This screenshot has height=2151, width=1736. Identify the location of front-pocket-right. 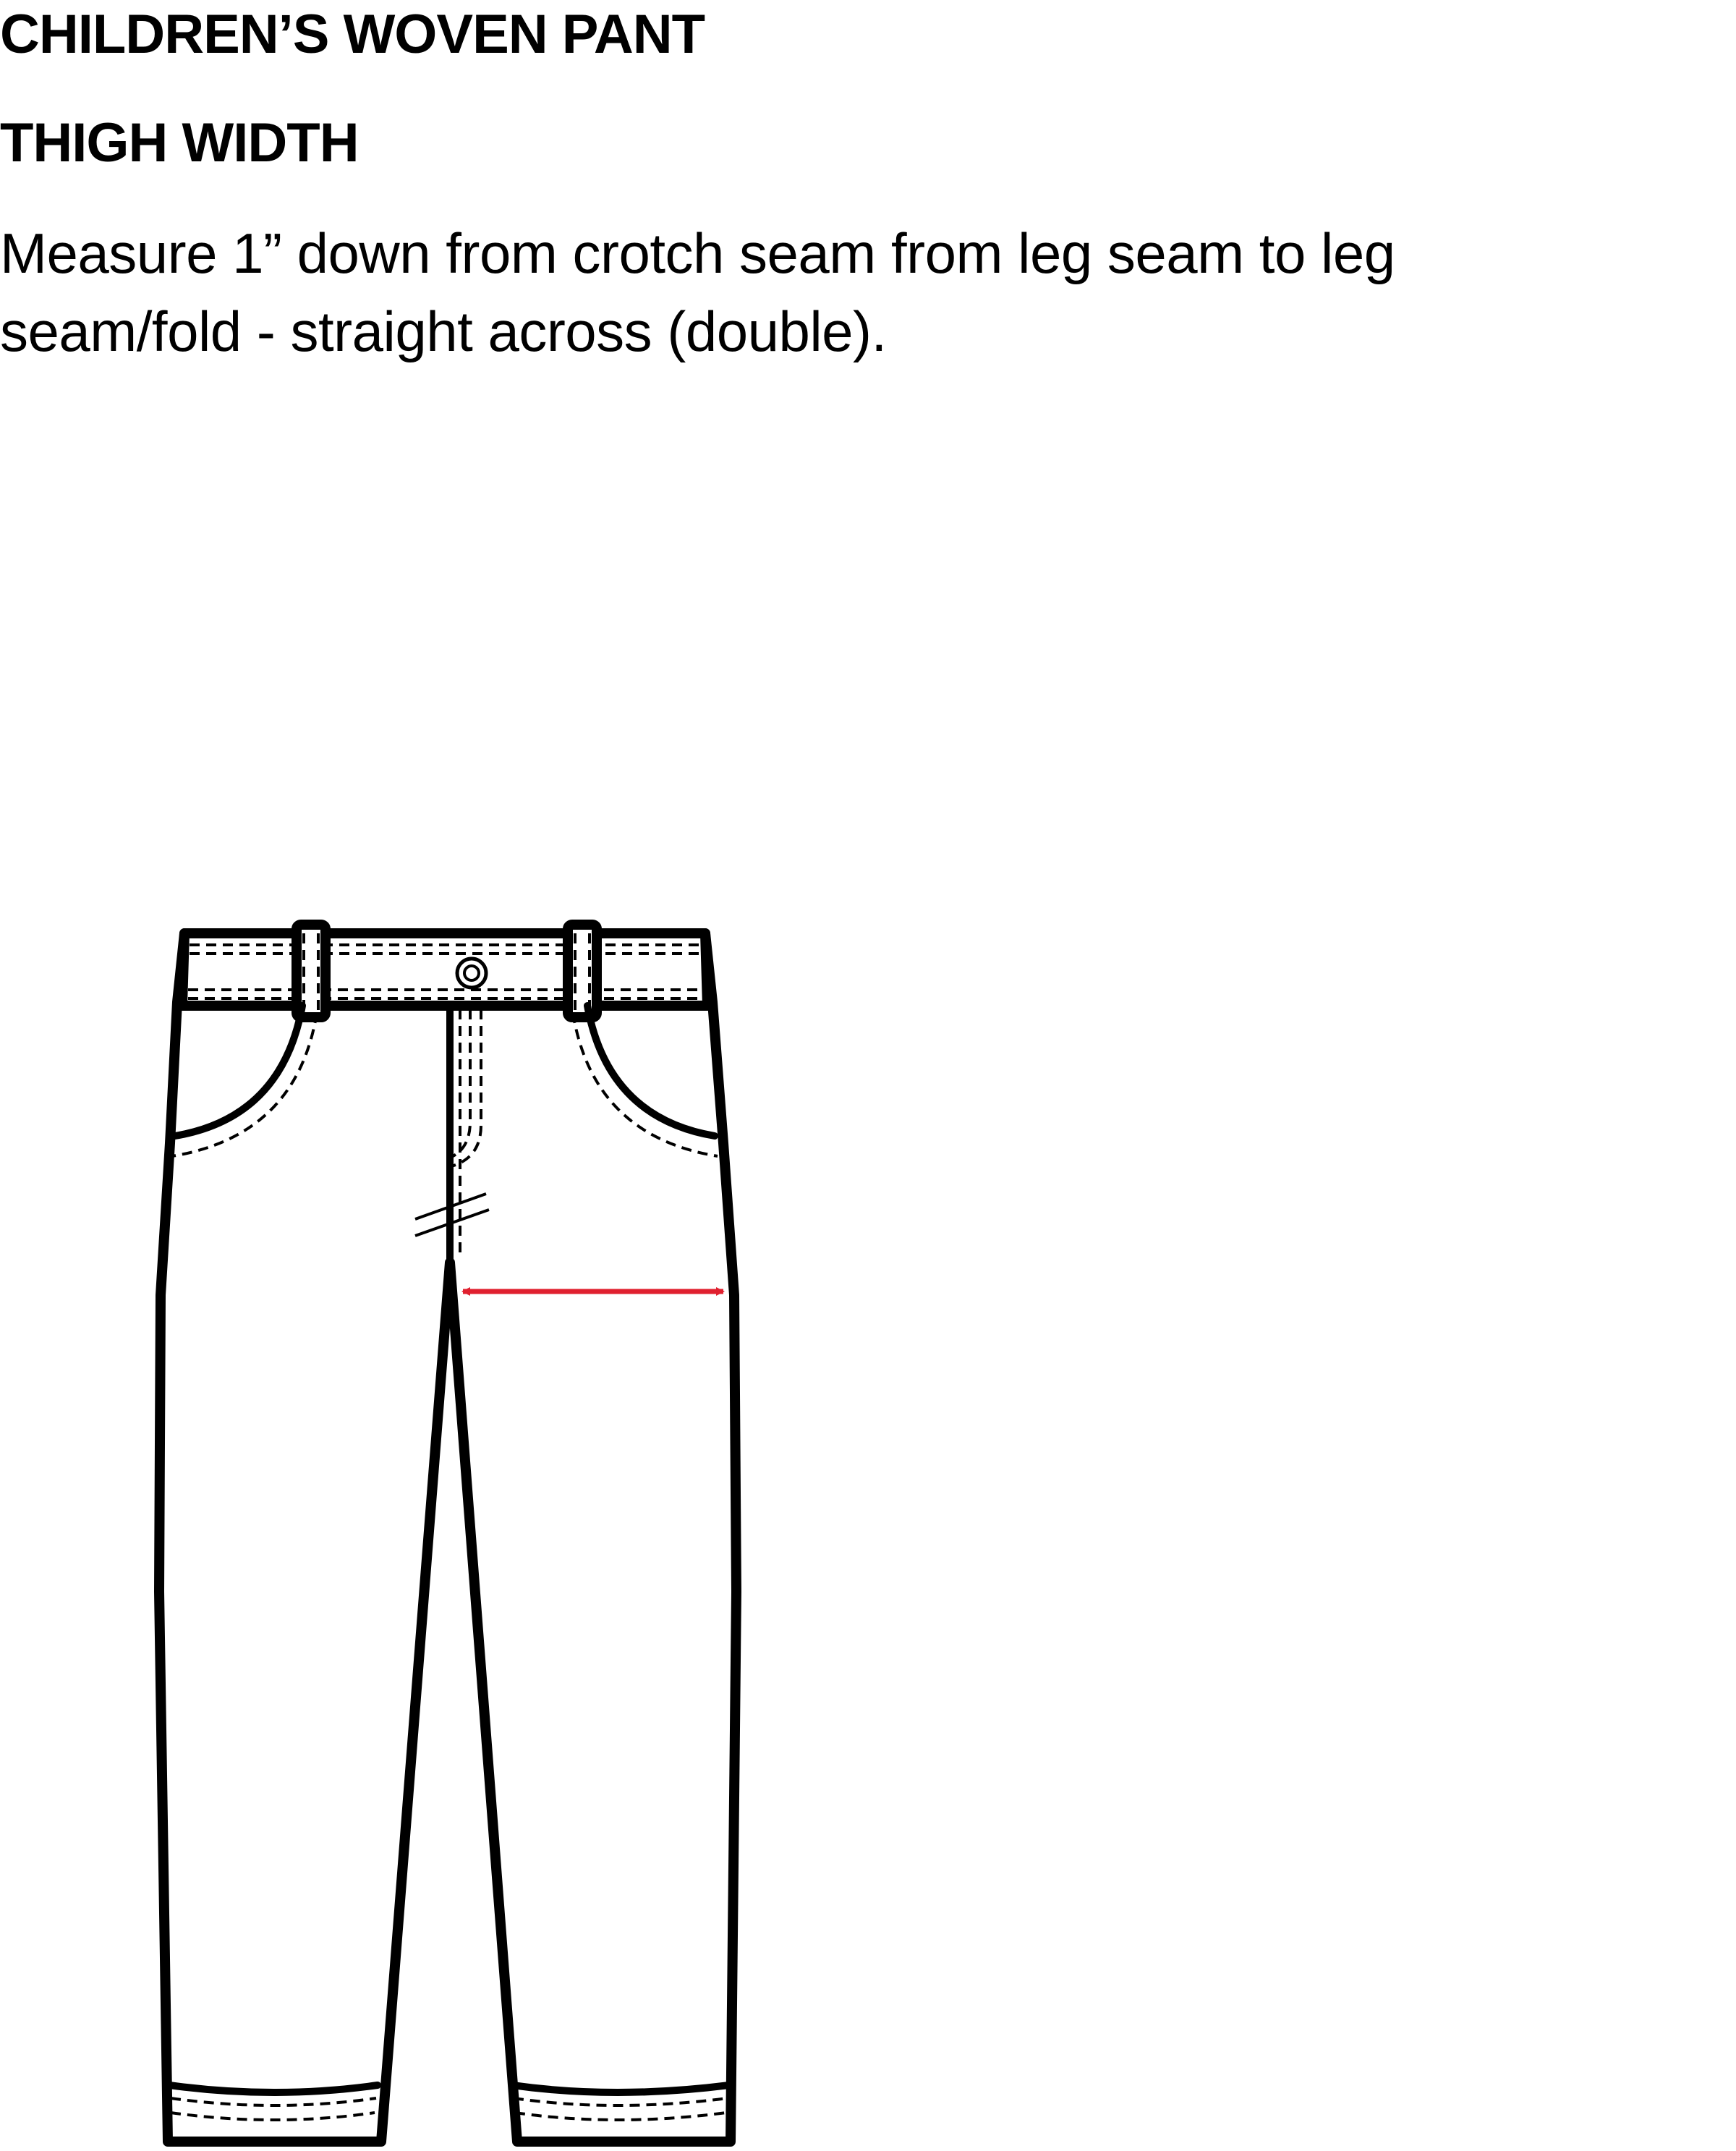
(651, 1071).